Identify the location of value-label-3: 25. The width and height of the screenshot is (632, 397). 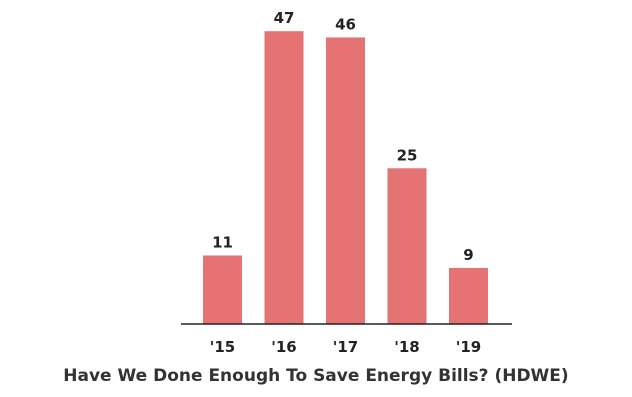
(407, 155).